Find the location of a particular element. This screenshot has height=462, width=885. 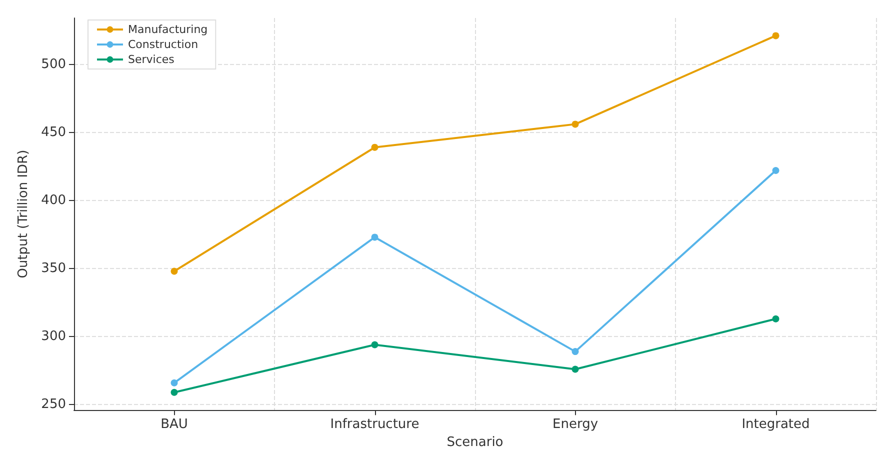

x-tick-label: BAU is located at coordinates (174, 424).